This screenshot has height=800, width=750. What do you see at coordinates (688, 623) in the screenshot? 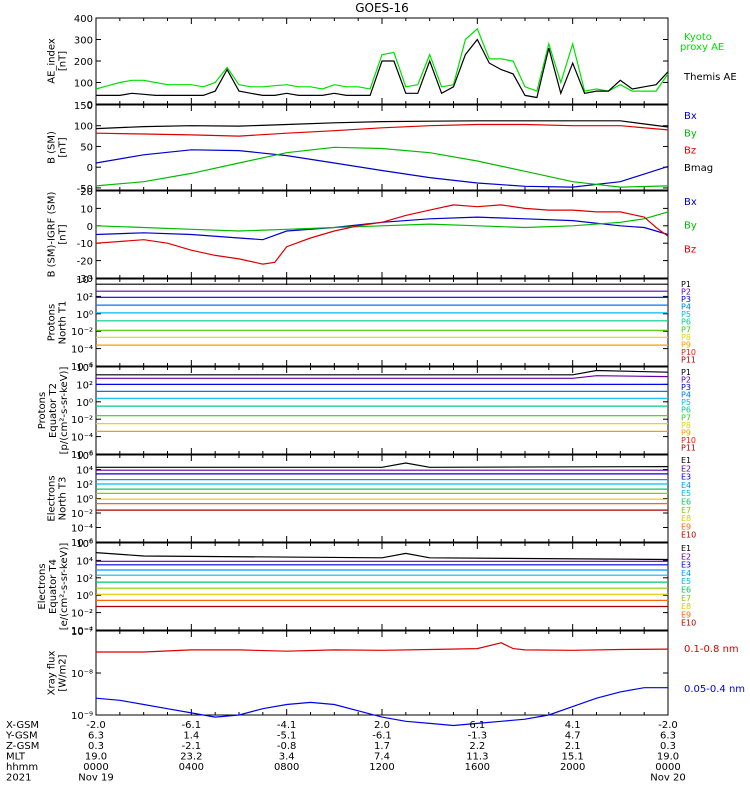
I see `legend-label: E10` at bounding box center [688, 623].